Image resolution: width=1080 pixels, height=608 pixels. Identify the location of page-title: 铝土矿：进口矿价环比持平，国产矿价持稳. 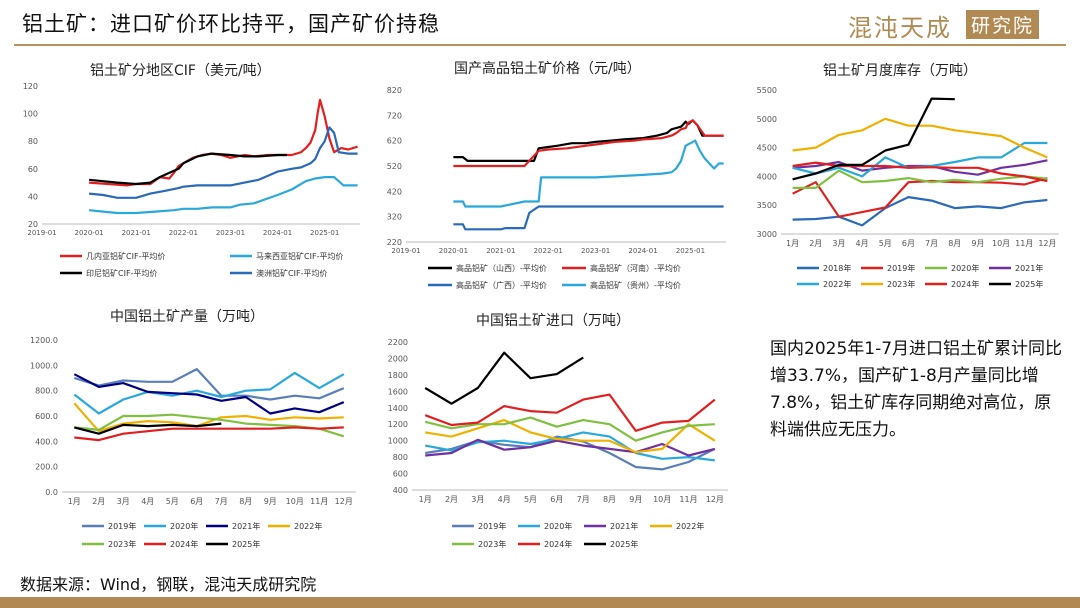
(231, 24).